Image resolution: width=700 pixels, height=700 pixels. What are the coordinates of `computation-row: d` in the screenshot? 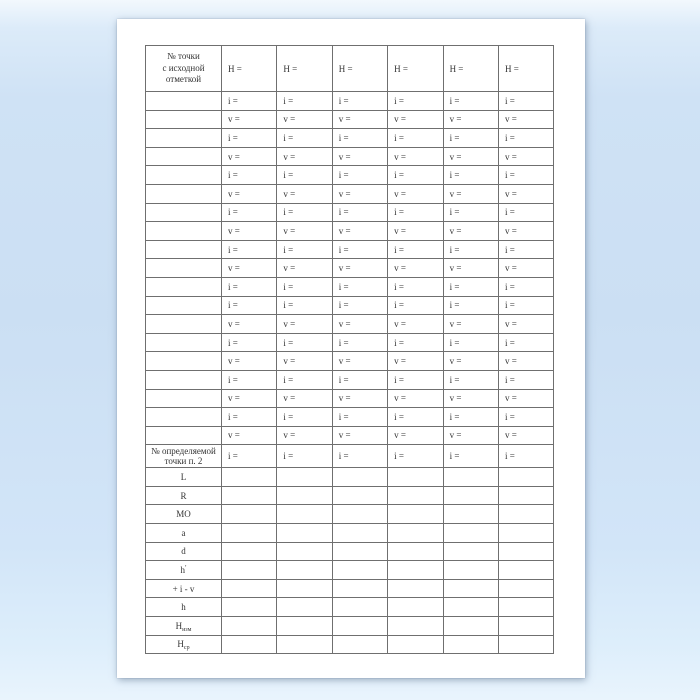 It's located at (350, 551).